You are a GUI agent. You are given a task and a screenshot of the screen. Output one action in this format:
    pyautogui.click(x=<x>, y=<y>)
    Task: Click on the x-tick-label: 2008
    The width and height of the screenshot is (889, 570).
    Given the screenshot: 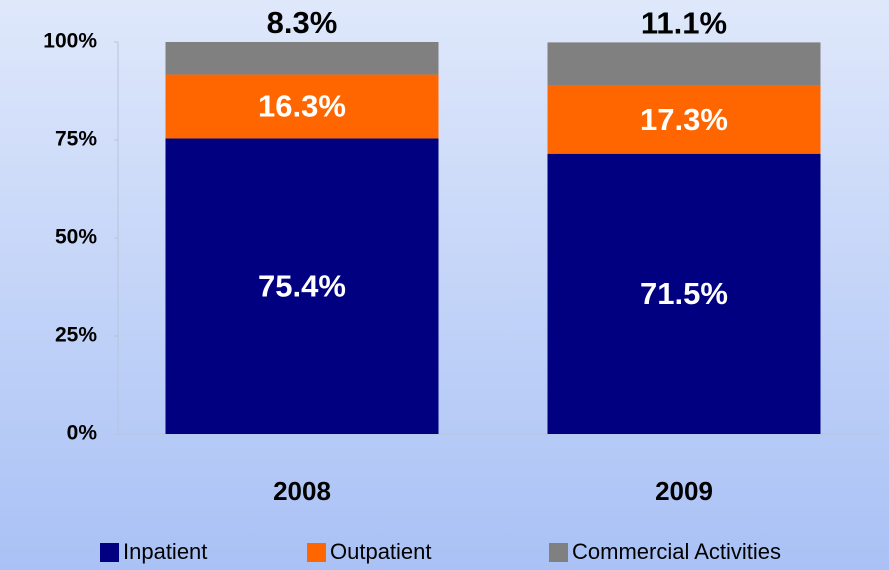 What is the action you would take?
    pyautogui.click(x=302, y=491)
    